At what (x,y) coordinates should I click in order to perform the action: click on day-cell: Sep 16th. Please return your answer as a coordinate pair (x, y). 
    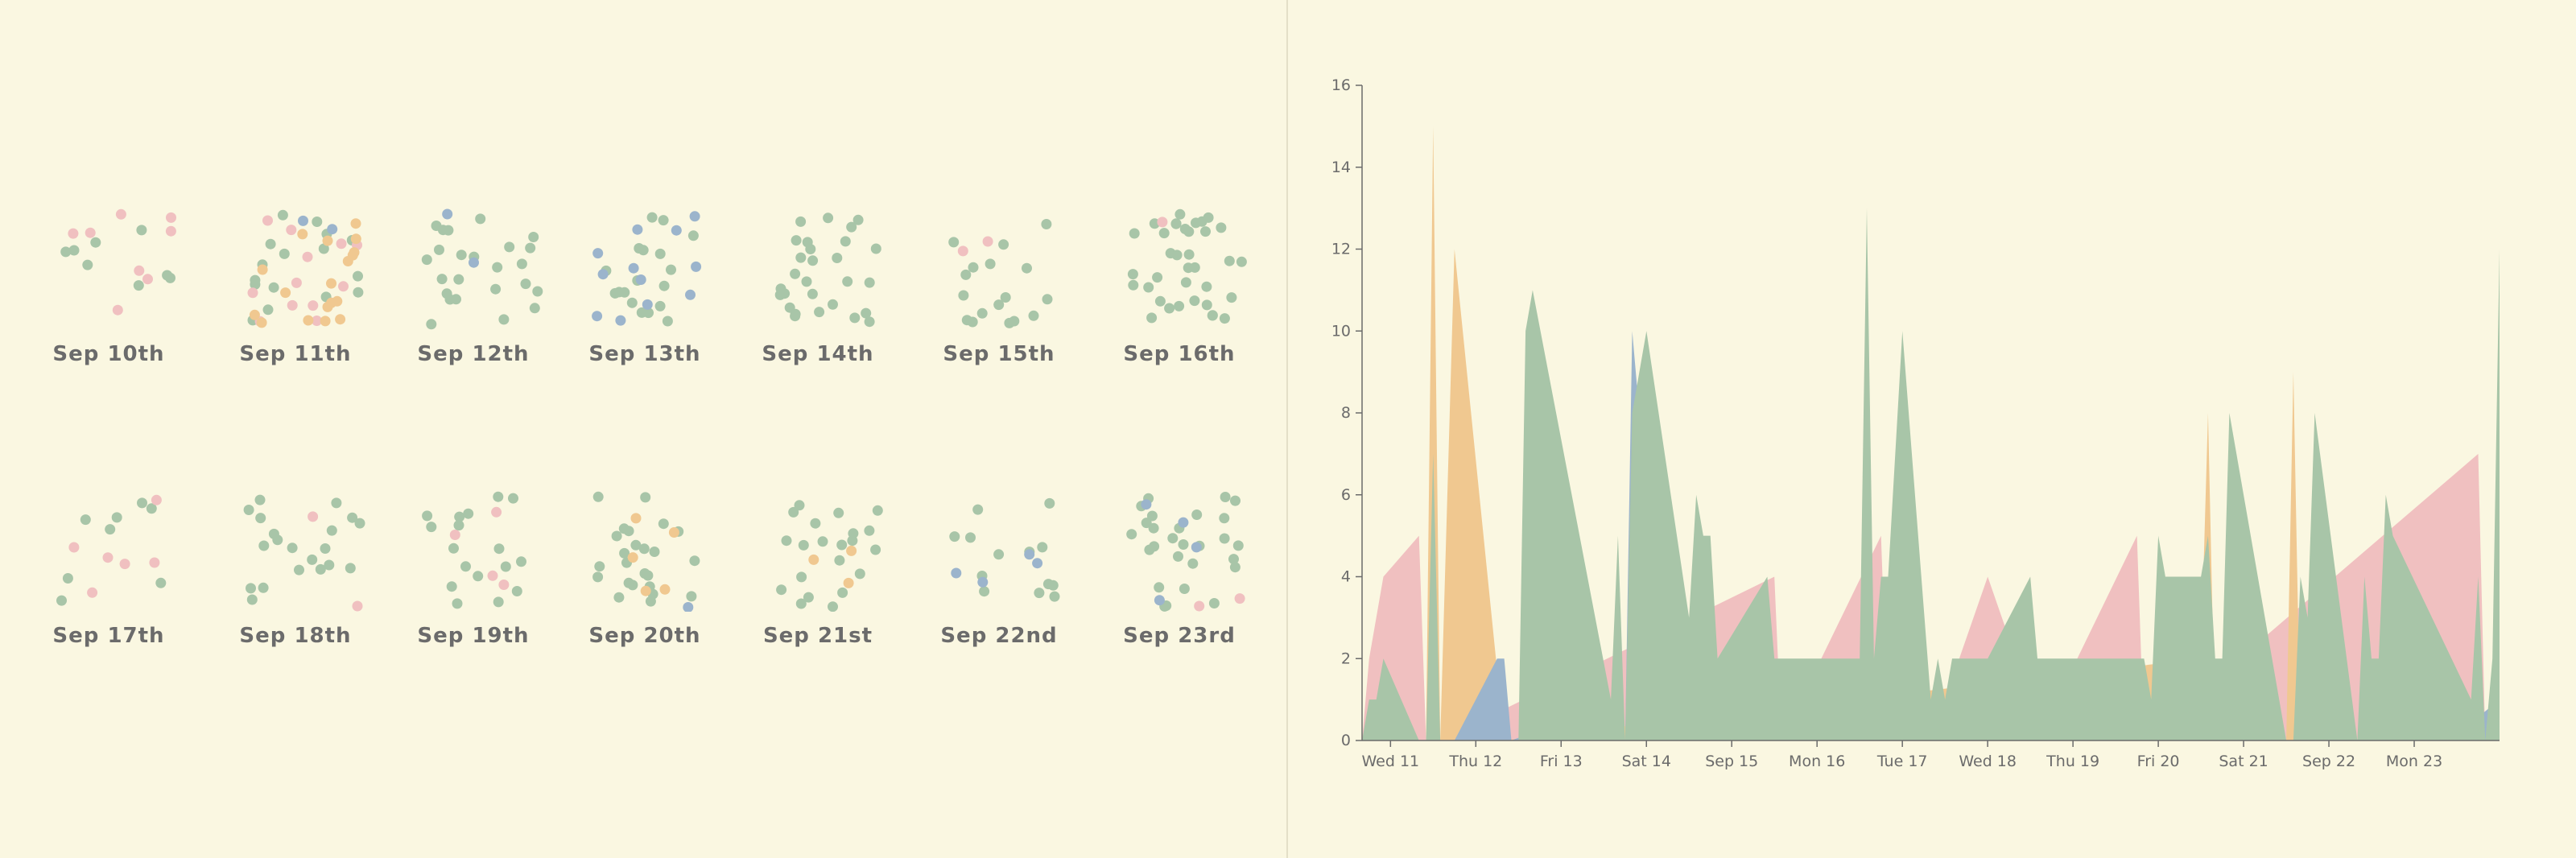
    Looking at the image, I should click on (1179, 322).